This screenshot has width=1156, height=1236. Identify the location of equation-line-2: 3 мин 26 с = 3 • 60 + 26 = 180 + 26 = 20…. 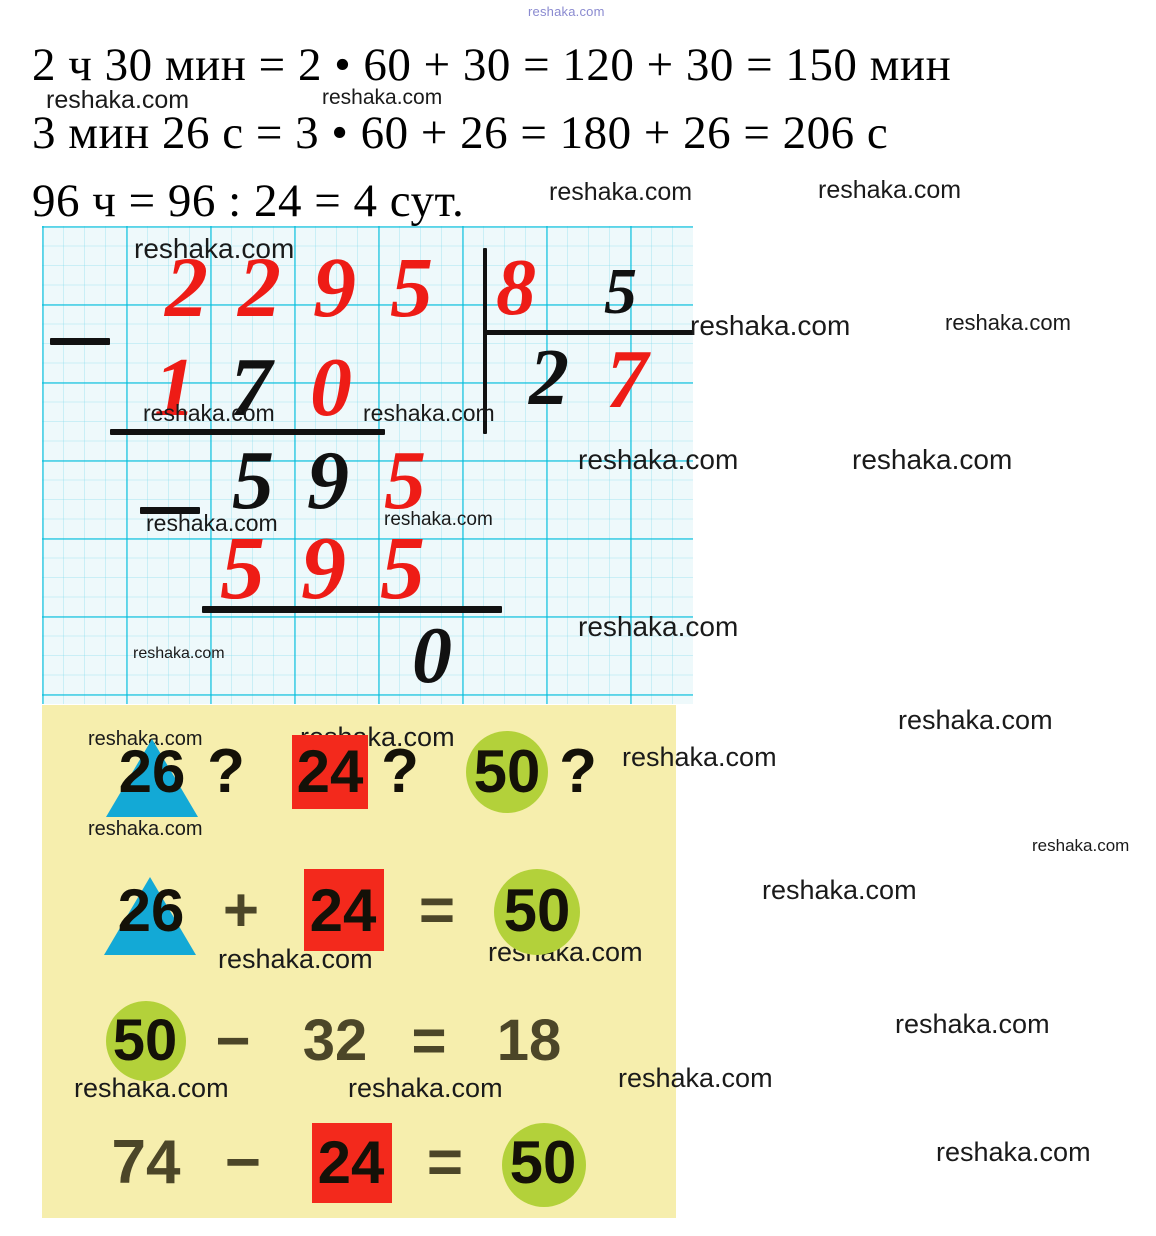
(460, 133).